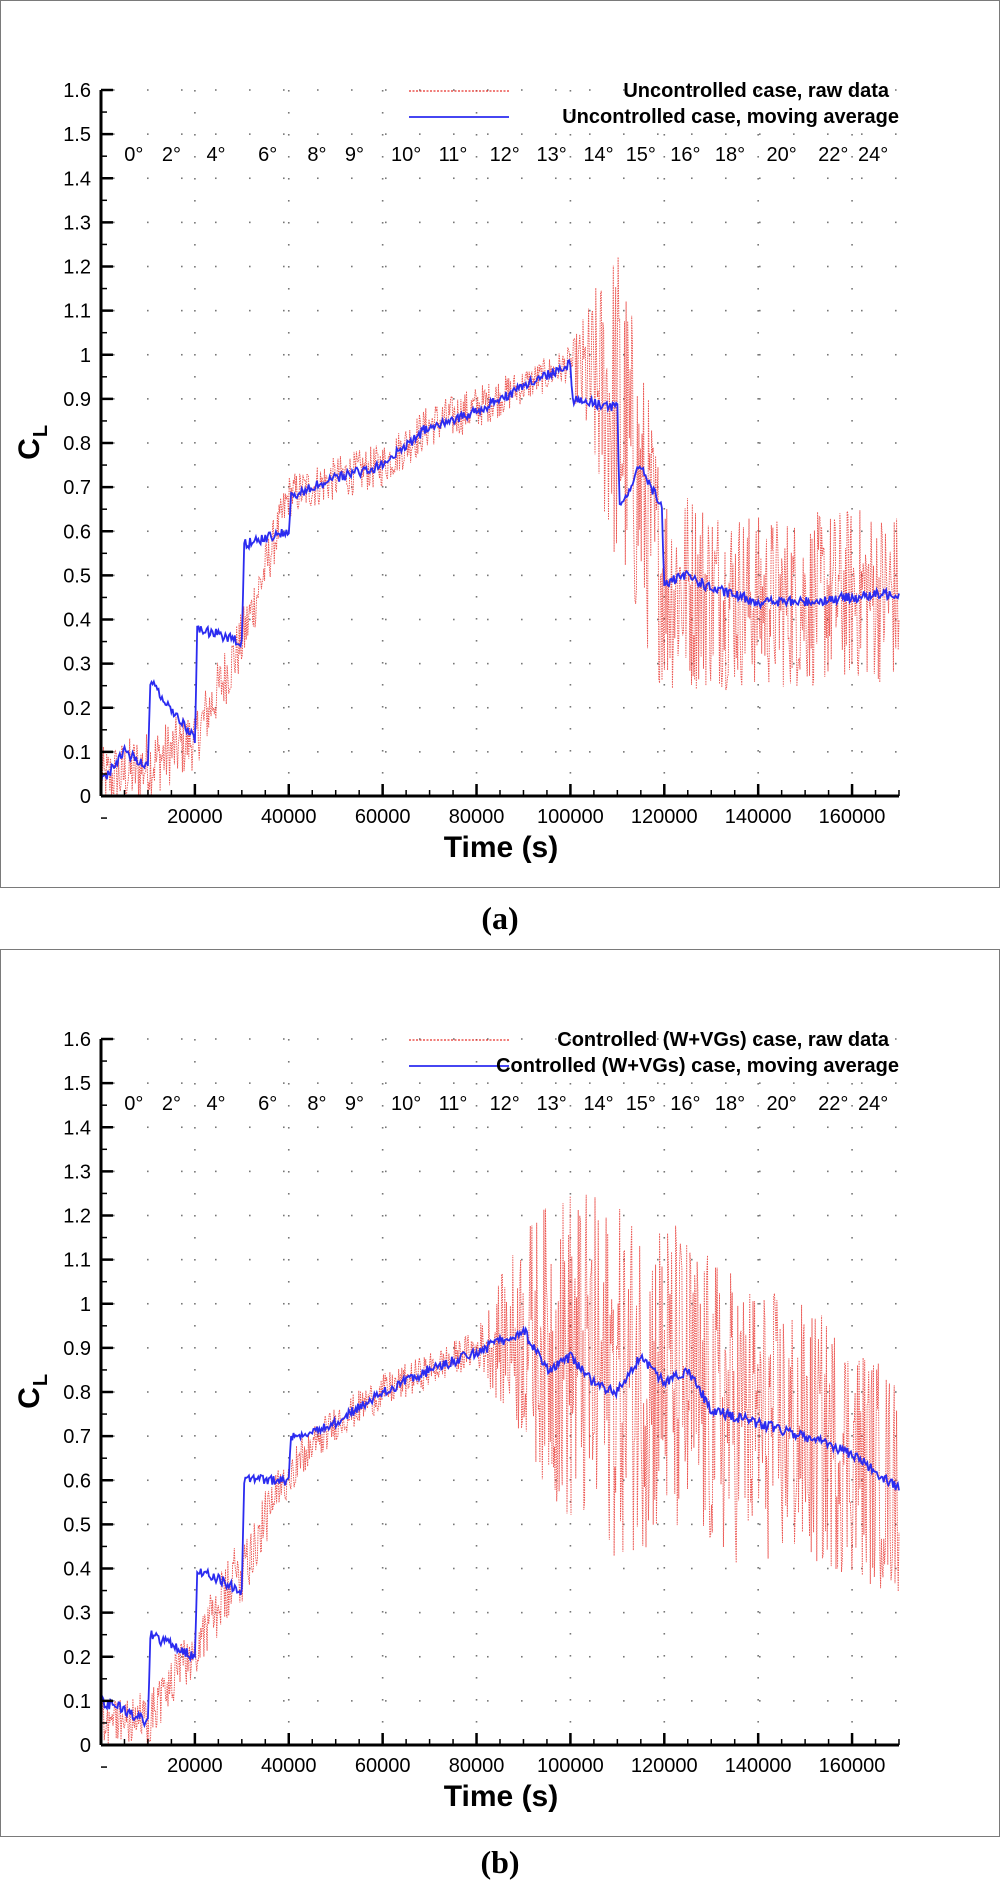 This screenshot has height=1885, width=1000. Describe the element at coordinates (873, 1104) in the screenshot. I see `angle-label: 24°` at that location.